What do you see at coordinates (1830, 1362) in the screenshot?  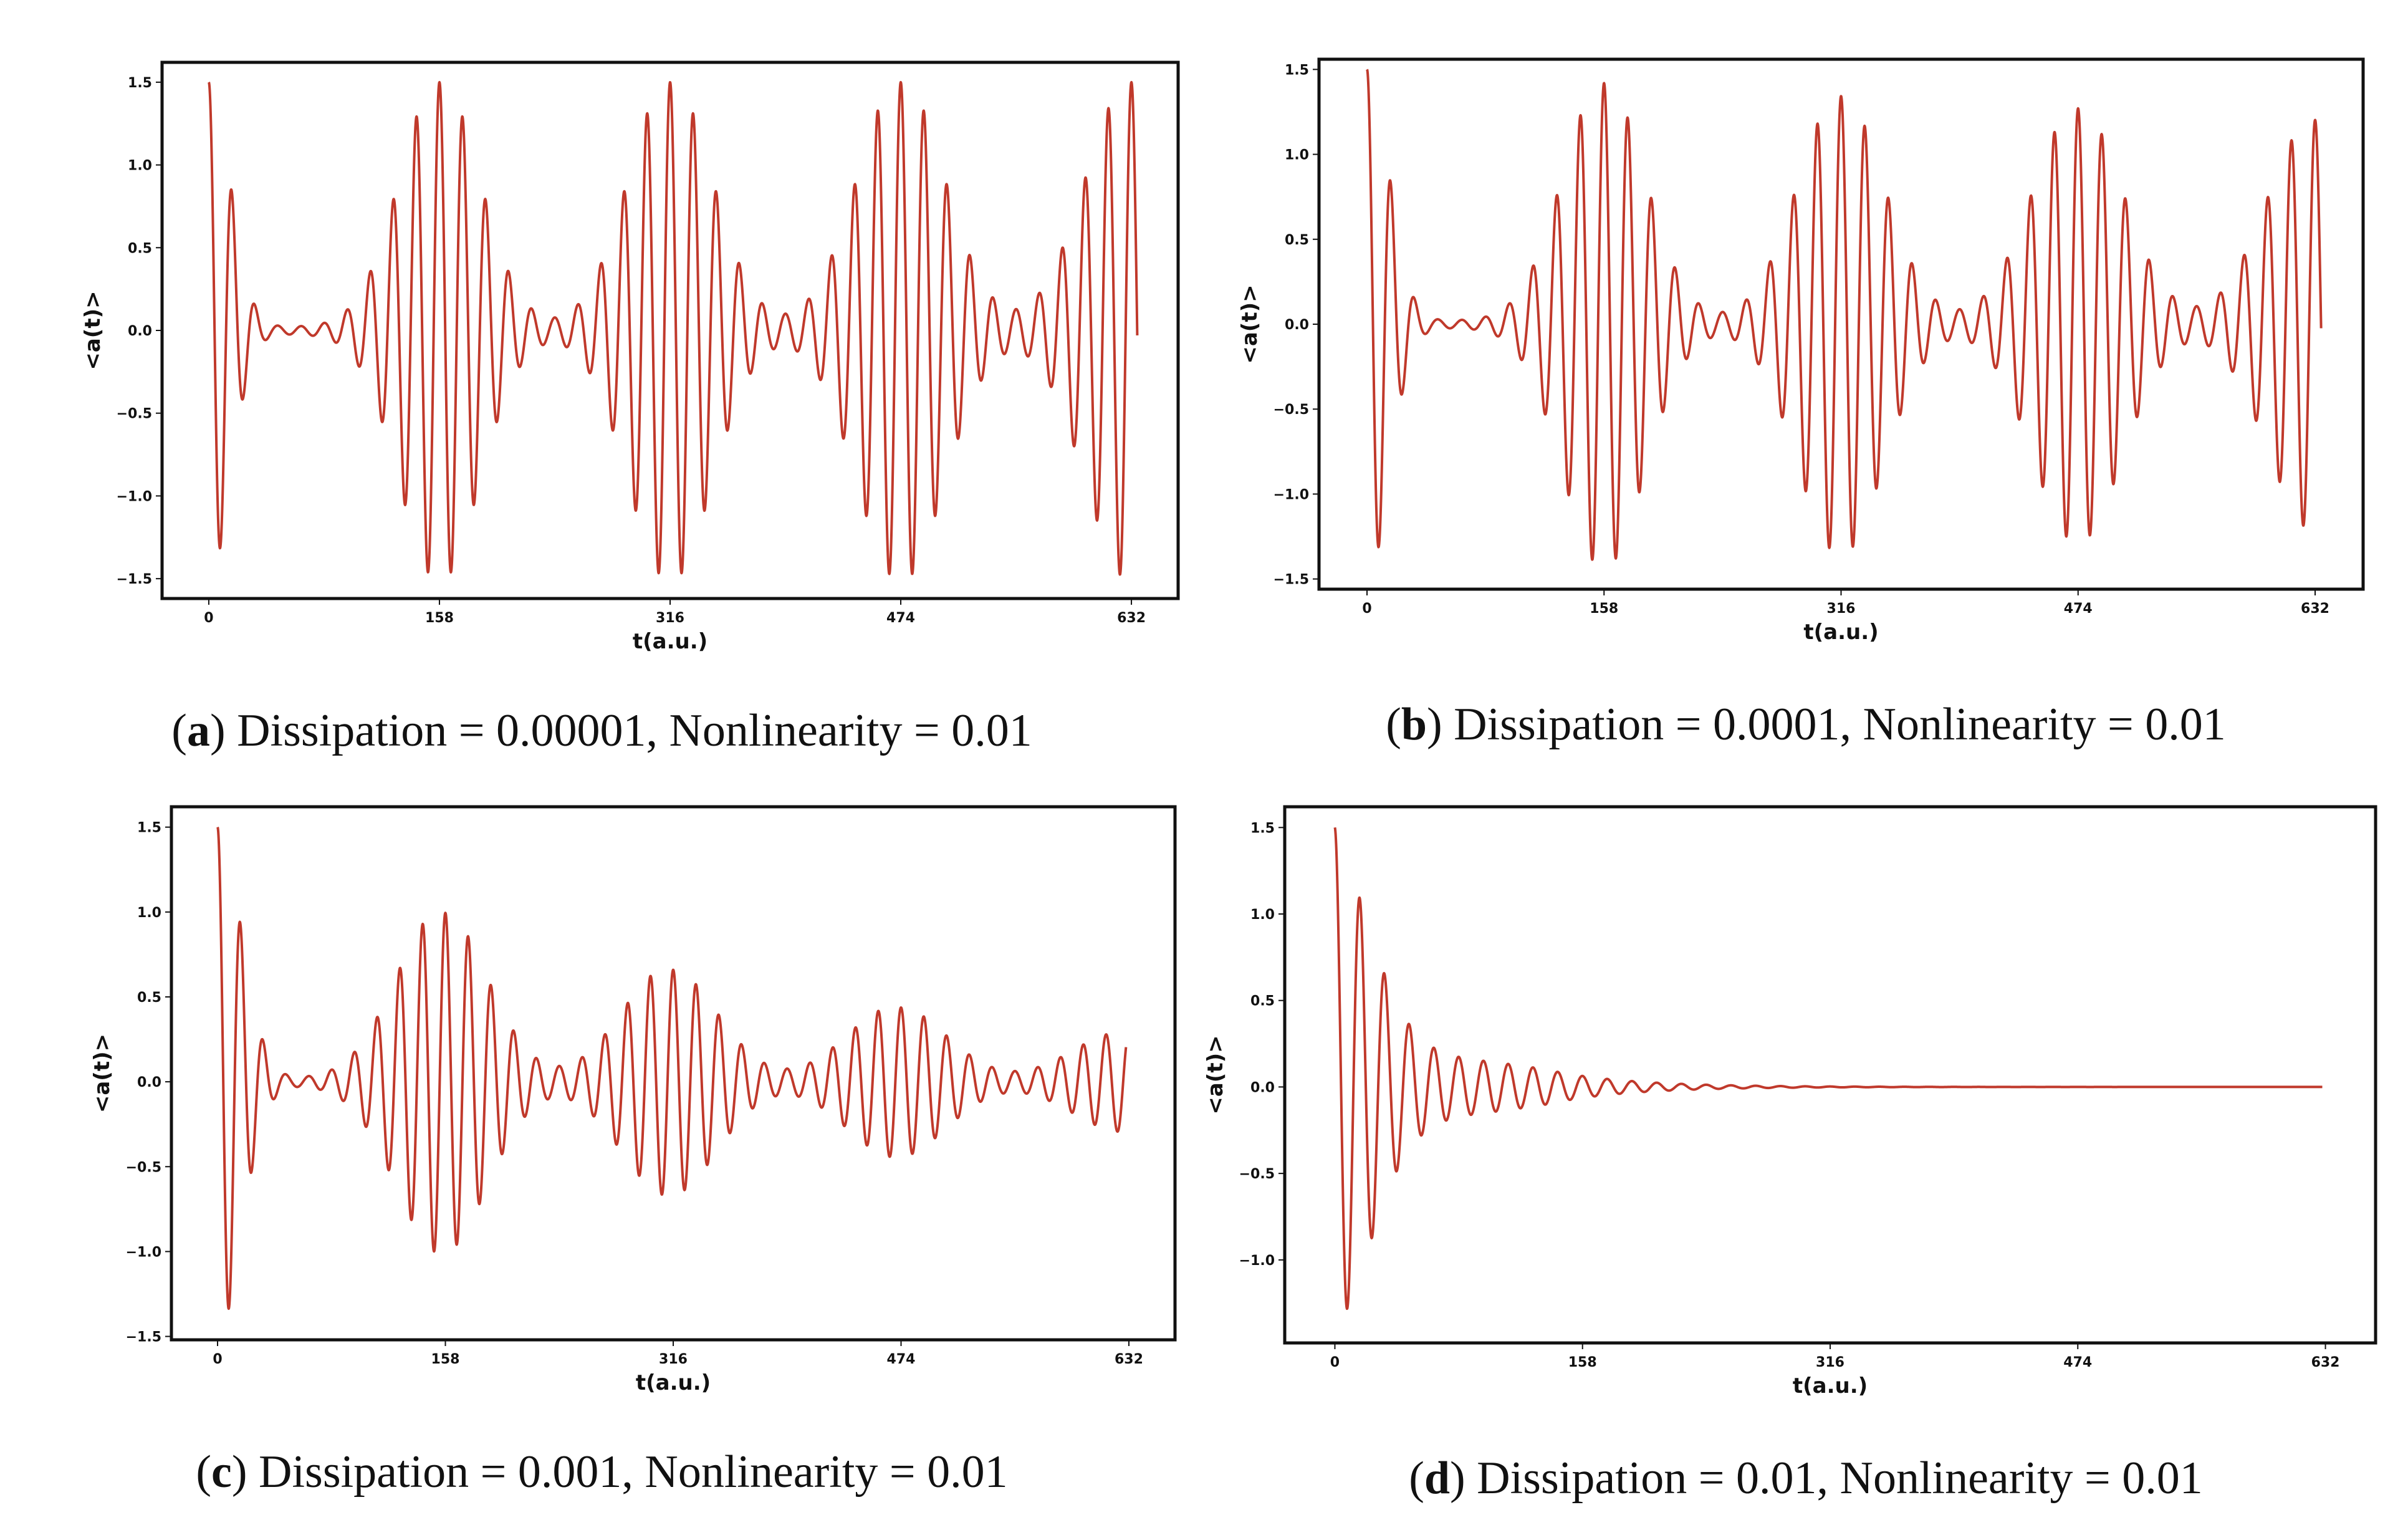 I see `x-tick-label-d-2: 316` at bounding box center [1830, 1362].